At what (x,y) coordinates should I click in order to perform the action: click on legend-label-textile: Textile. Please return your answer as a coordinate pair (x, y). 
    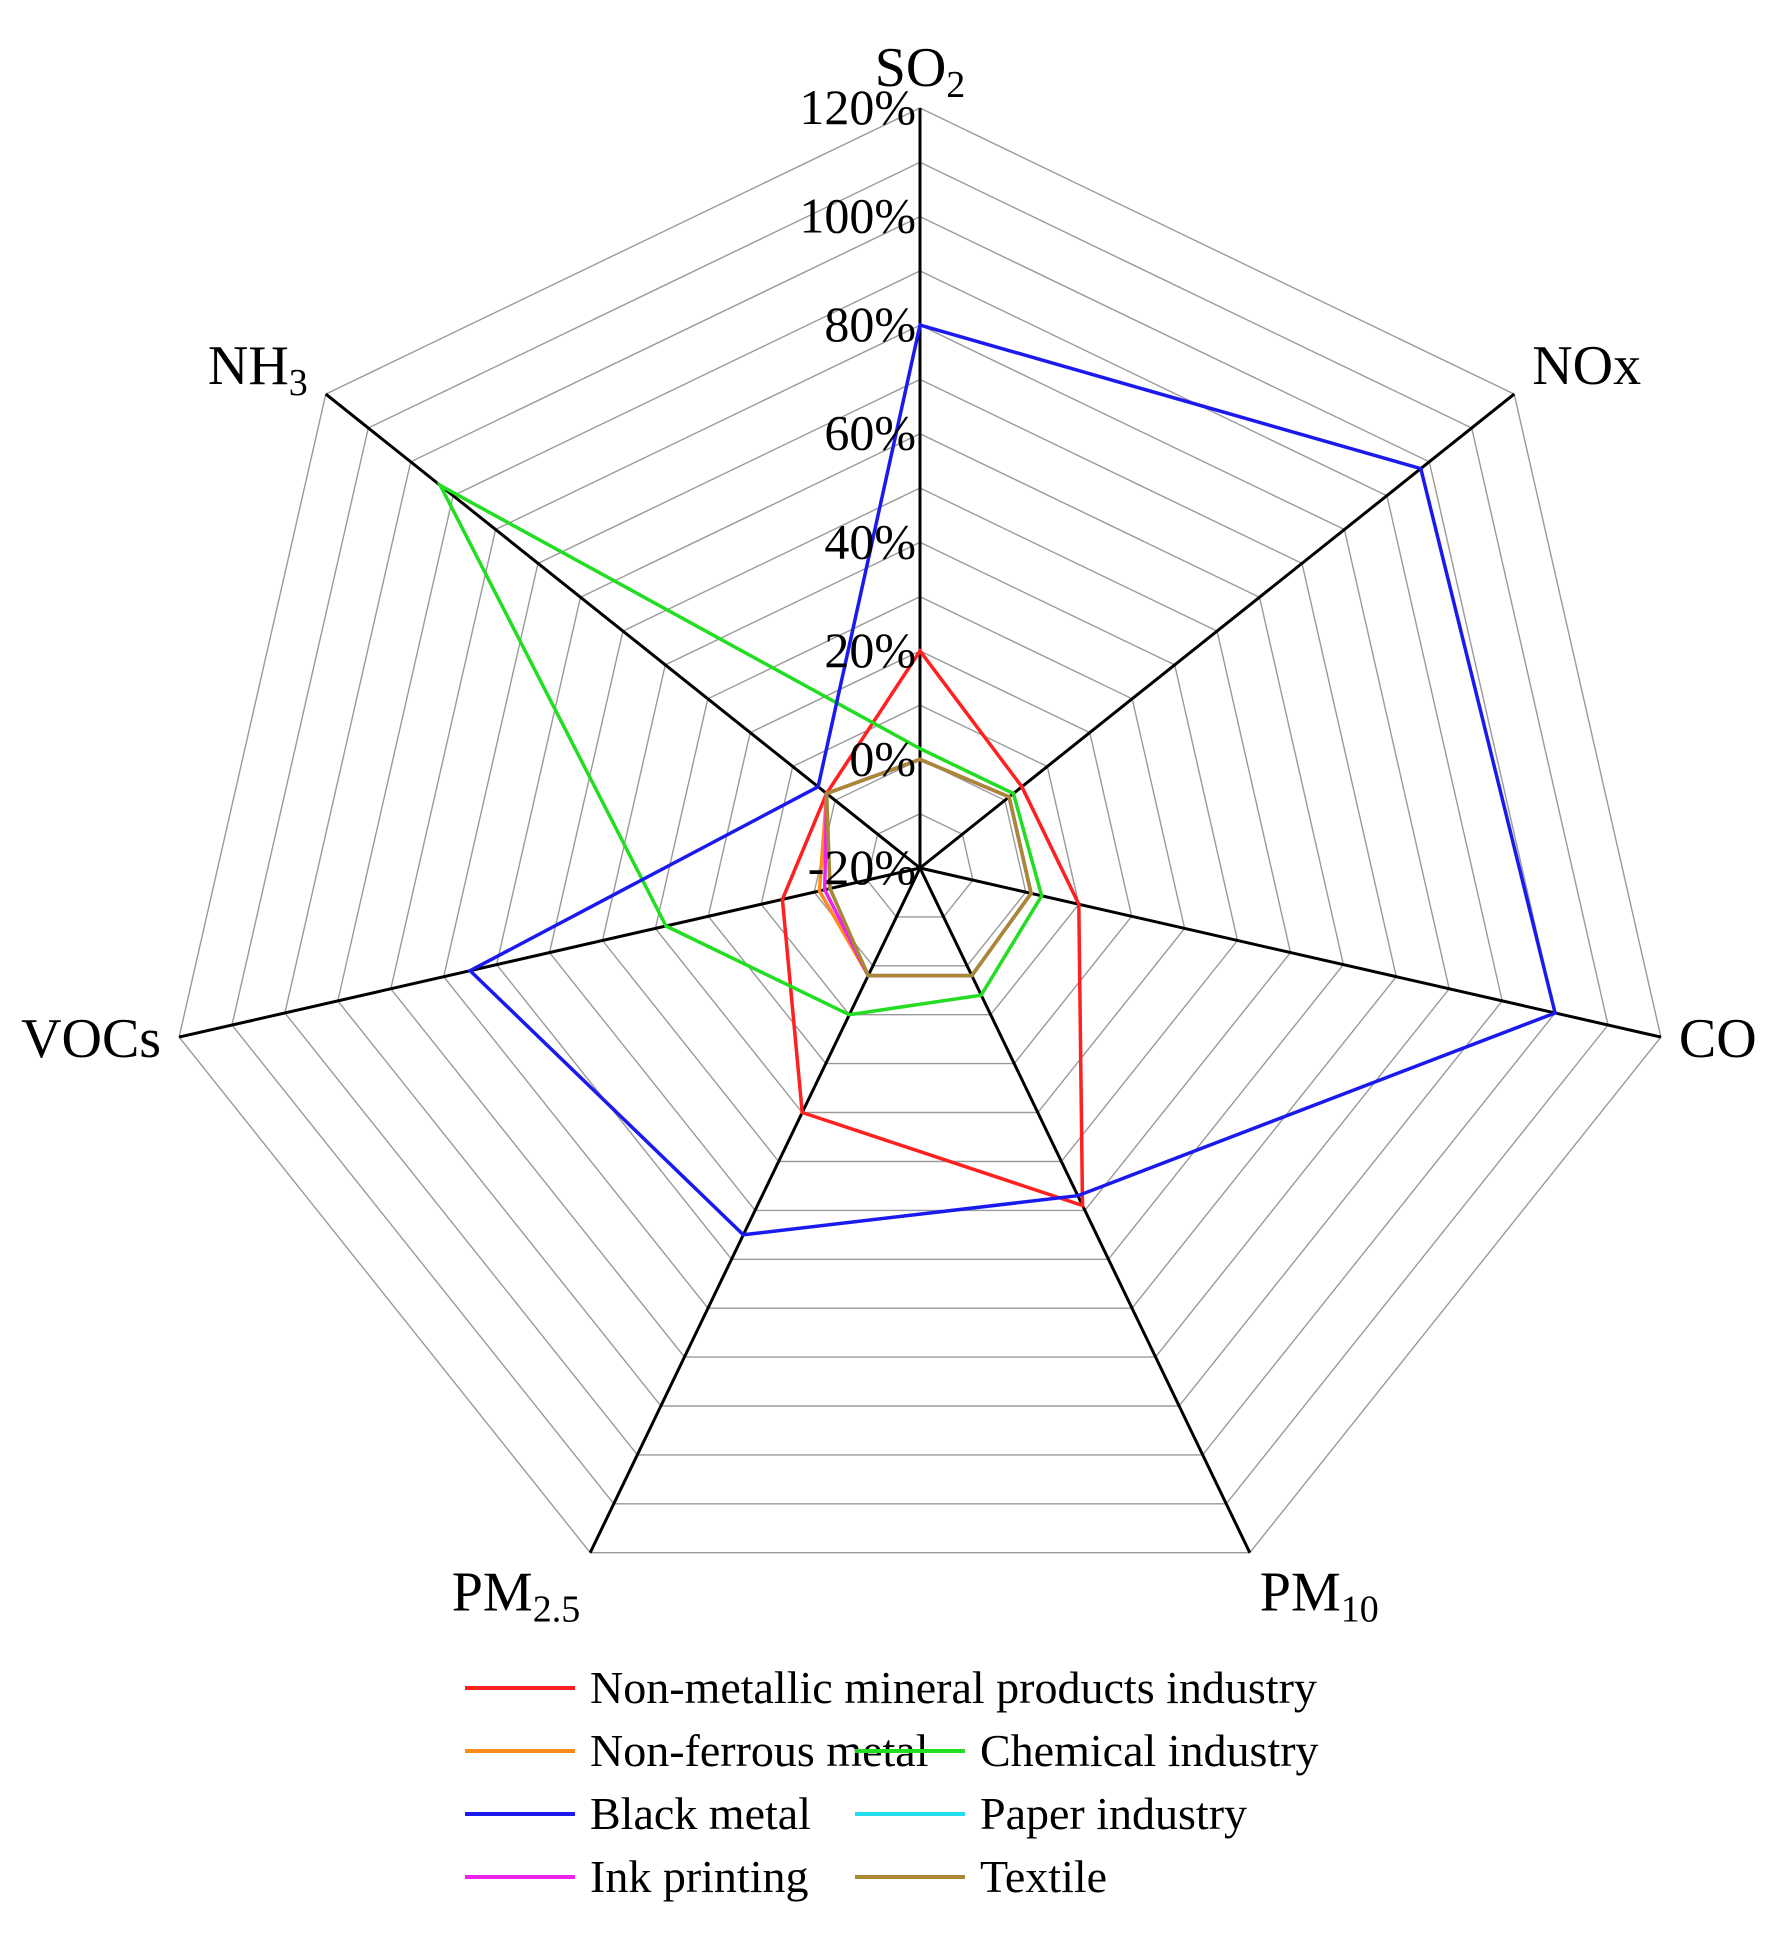
    Looking at the image, I should click on (1043, 1876).